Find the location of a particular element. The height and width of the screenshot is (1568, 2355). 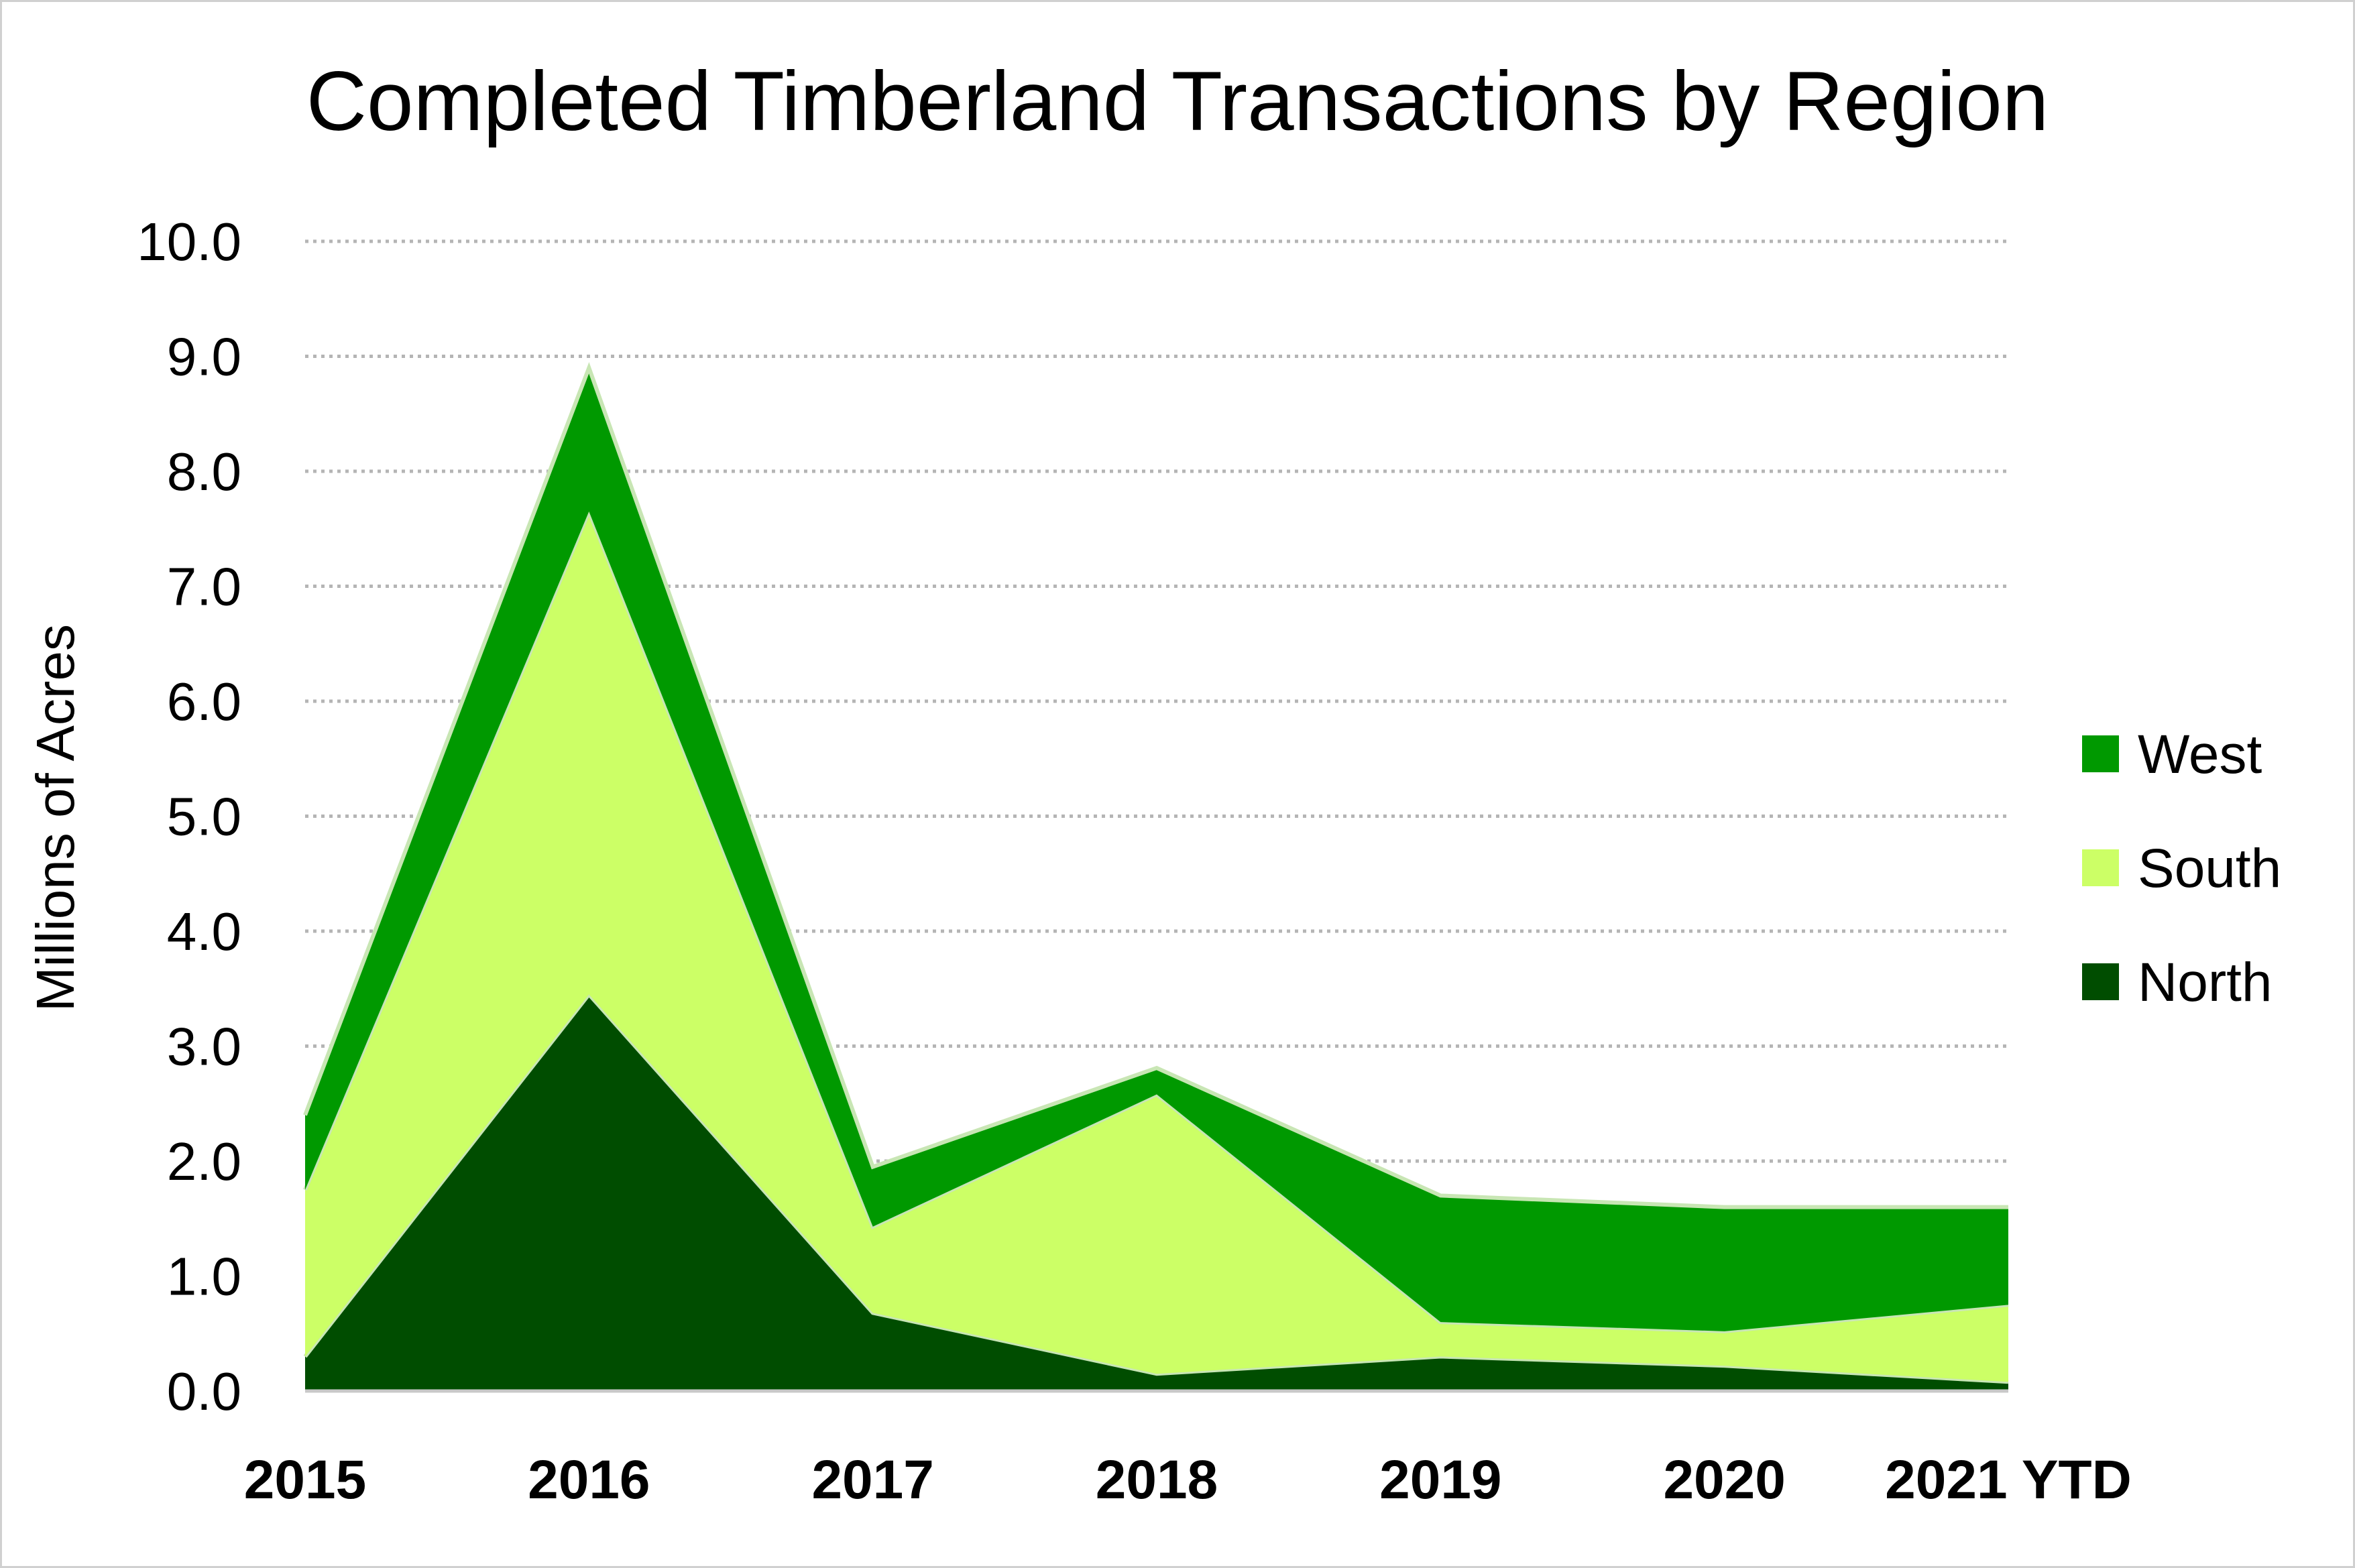

y-tick-label: 1.0 is located at coordinates (204, 1277).